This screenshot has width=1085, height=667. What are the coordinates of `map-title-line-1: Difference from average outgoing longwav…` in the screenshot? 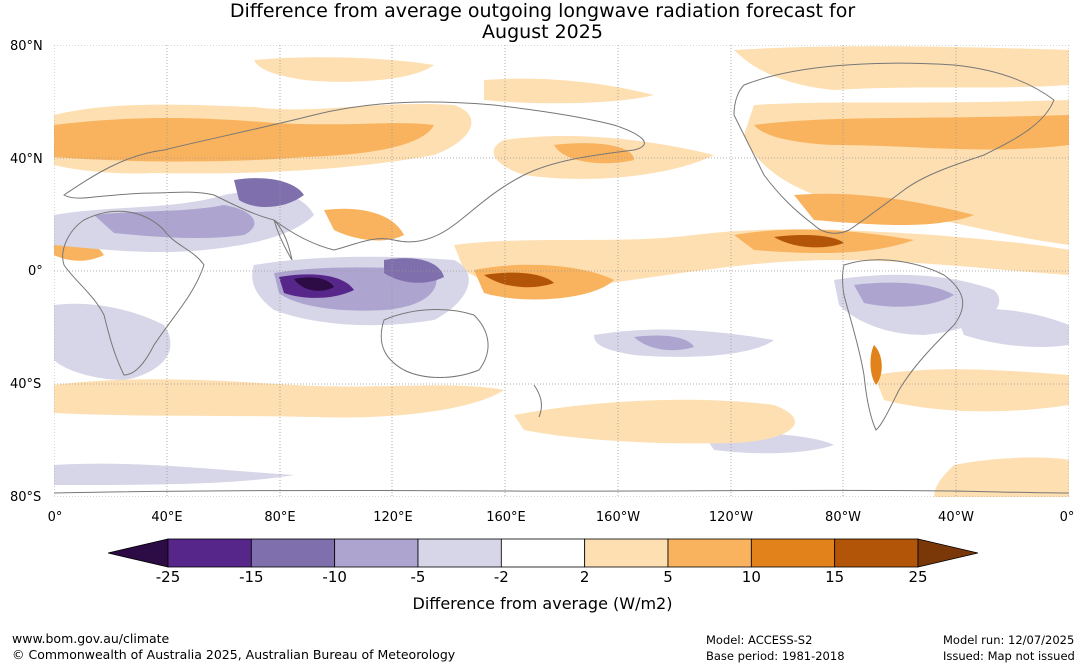 It's located at (542, 11).